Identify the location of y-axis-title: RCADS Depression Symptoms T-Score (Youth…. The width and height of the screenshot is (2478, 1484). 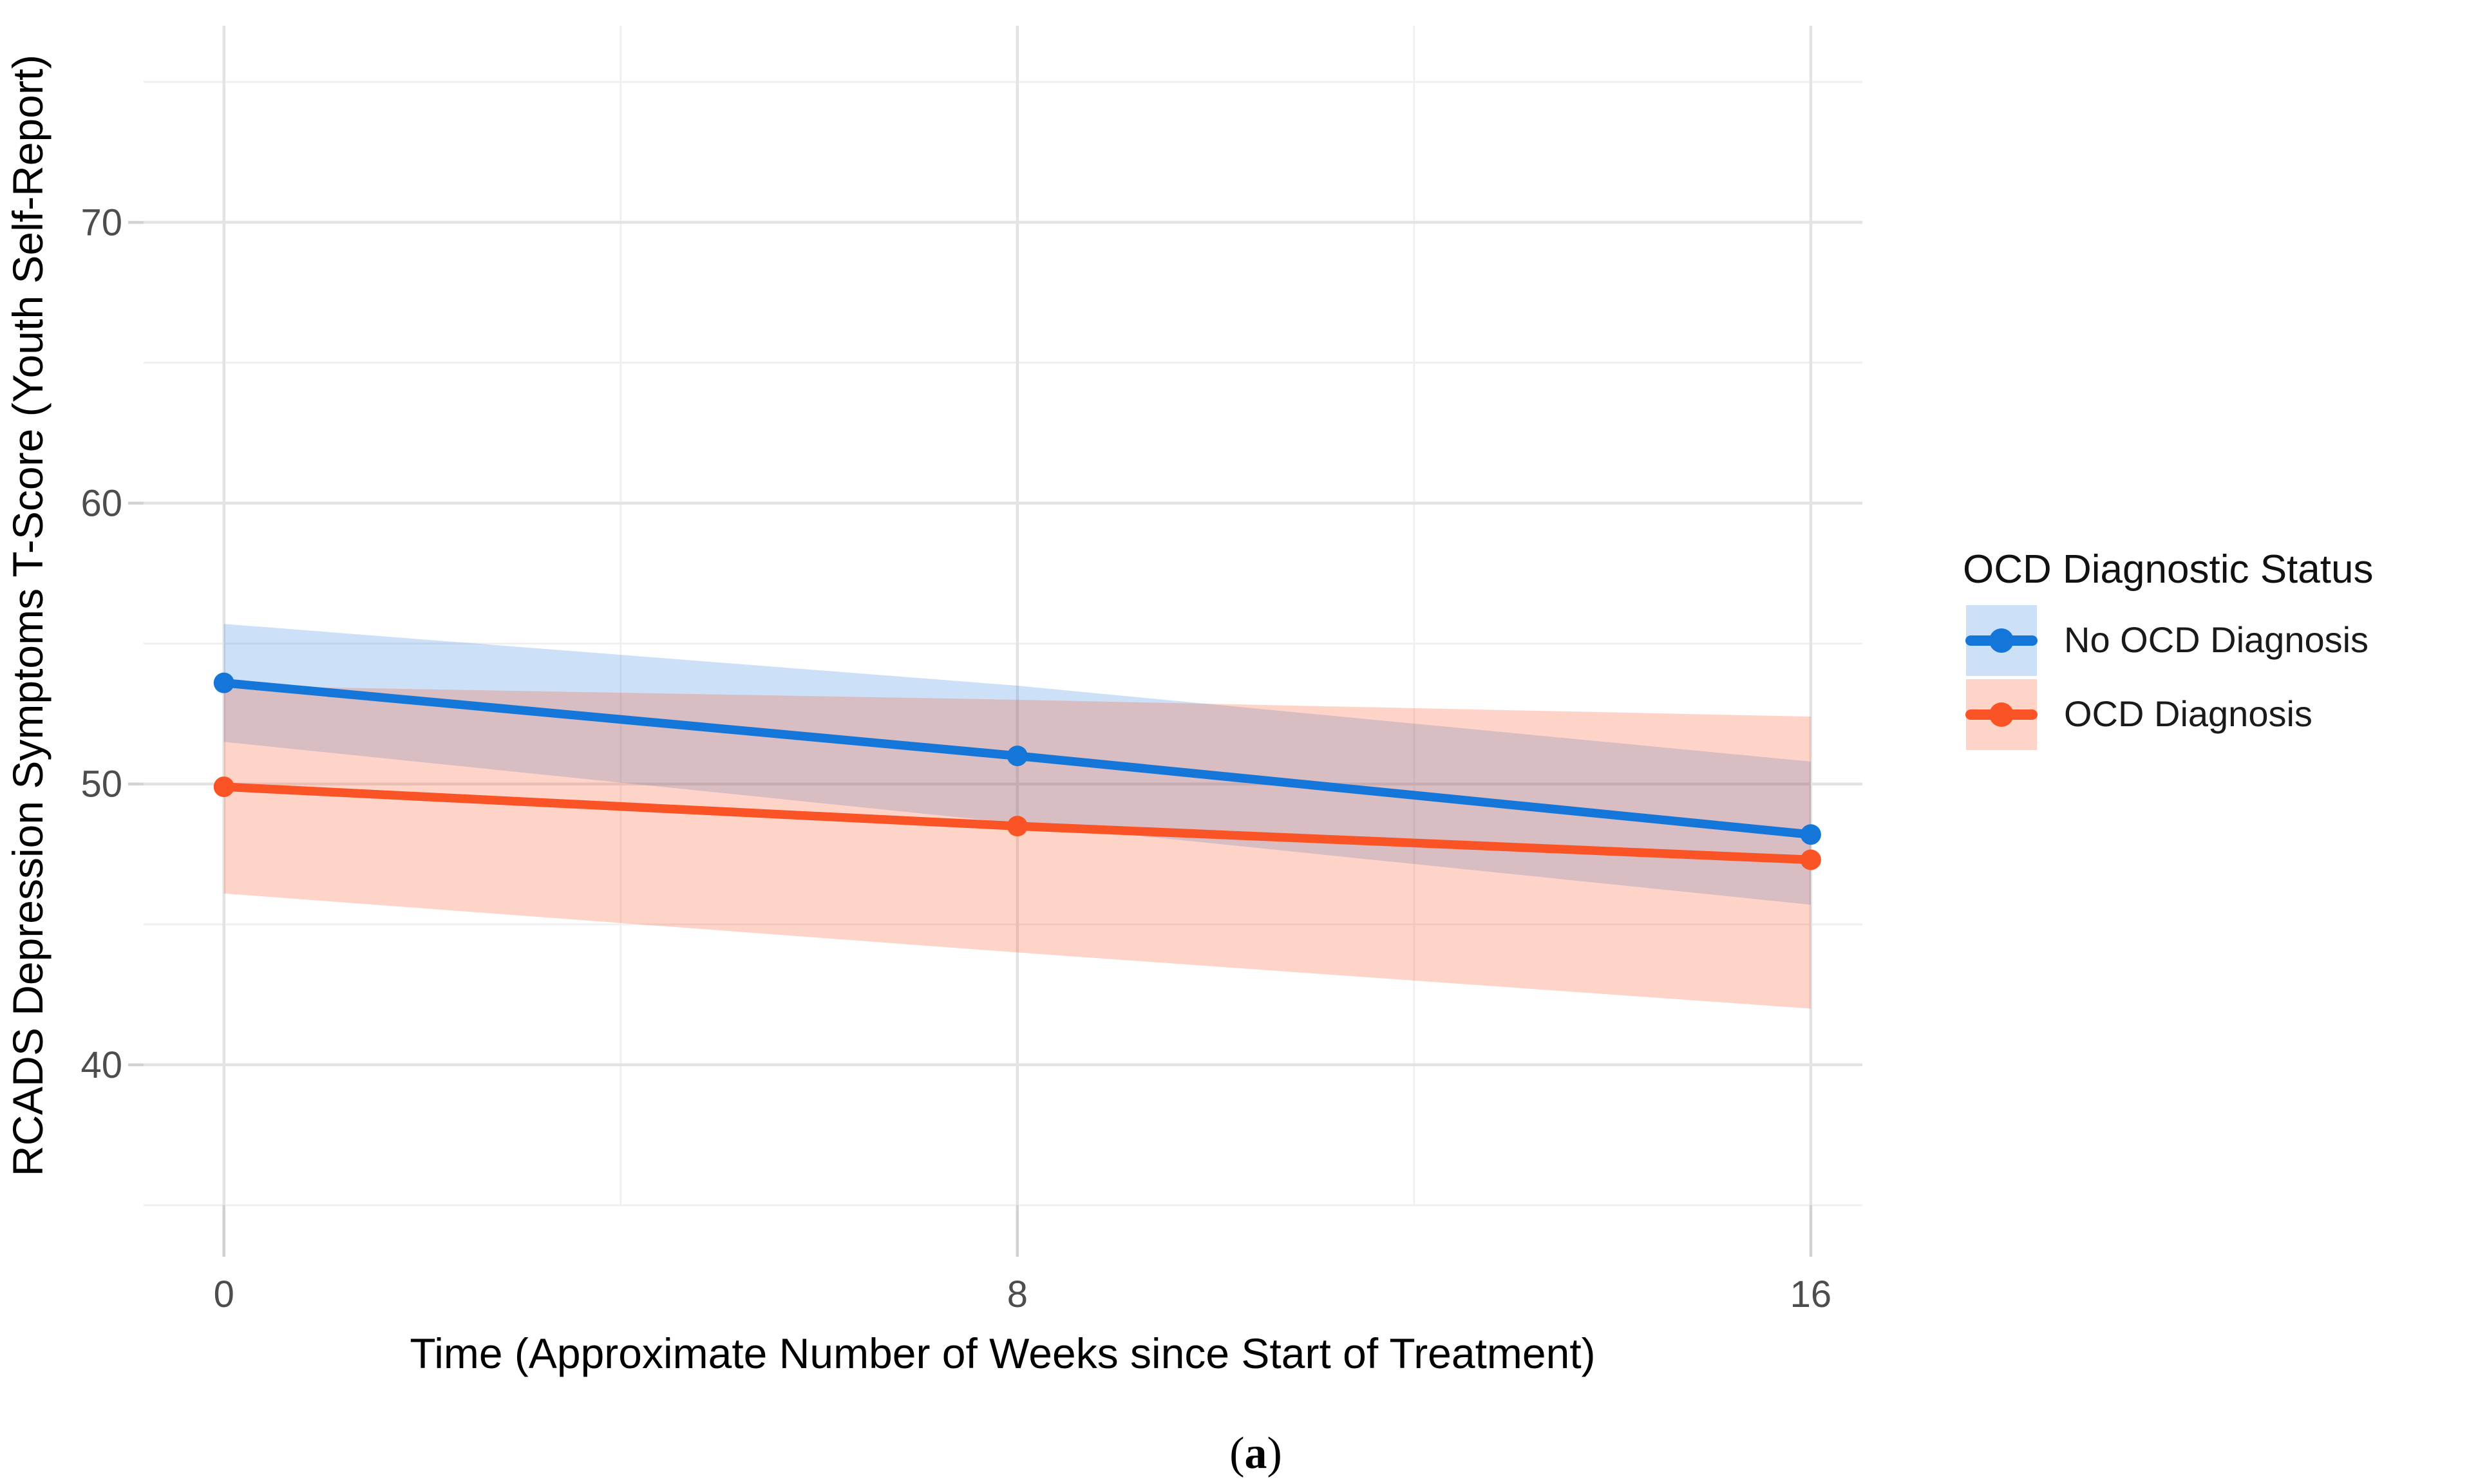
(28, 615).